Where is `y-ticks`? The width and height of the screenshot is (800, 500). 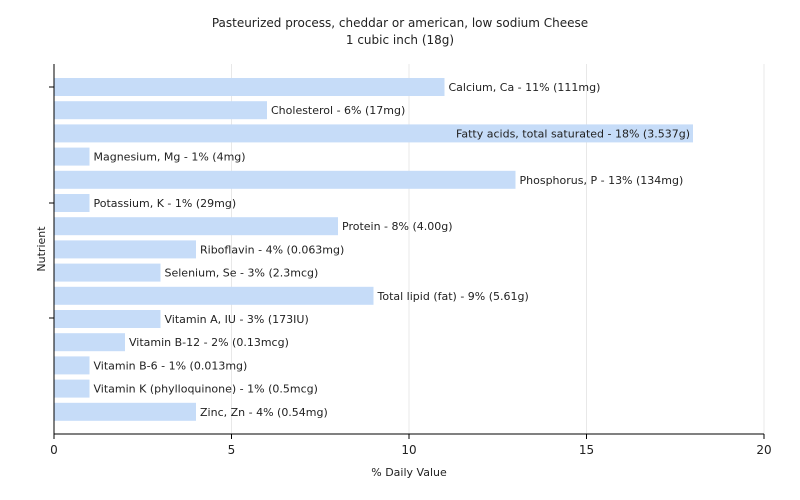 y-ticks is located at coordinates (51, 202).